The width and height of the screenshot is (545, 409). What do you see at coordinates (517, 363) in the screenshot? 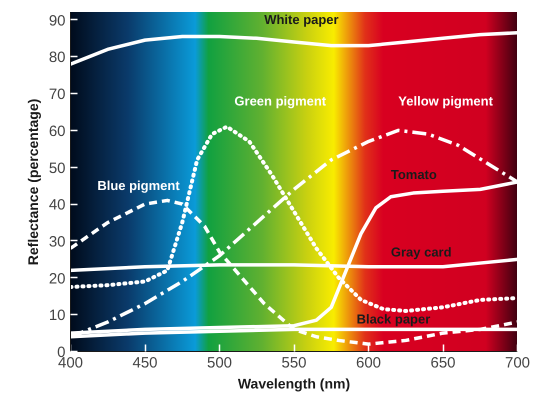
I see `x-tick-label: 700` at bounding box center [517, 363].